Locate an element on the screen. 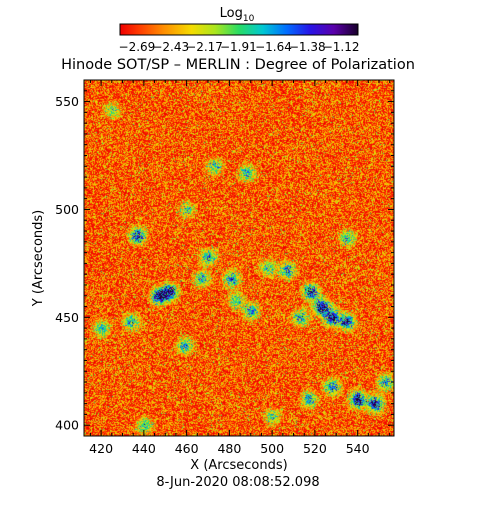 The height and width of the screenshot is (512, 477). colorbar-tick-label: −1.38 is located at coordinates (307, 47).